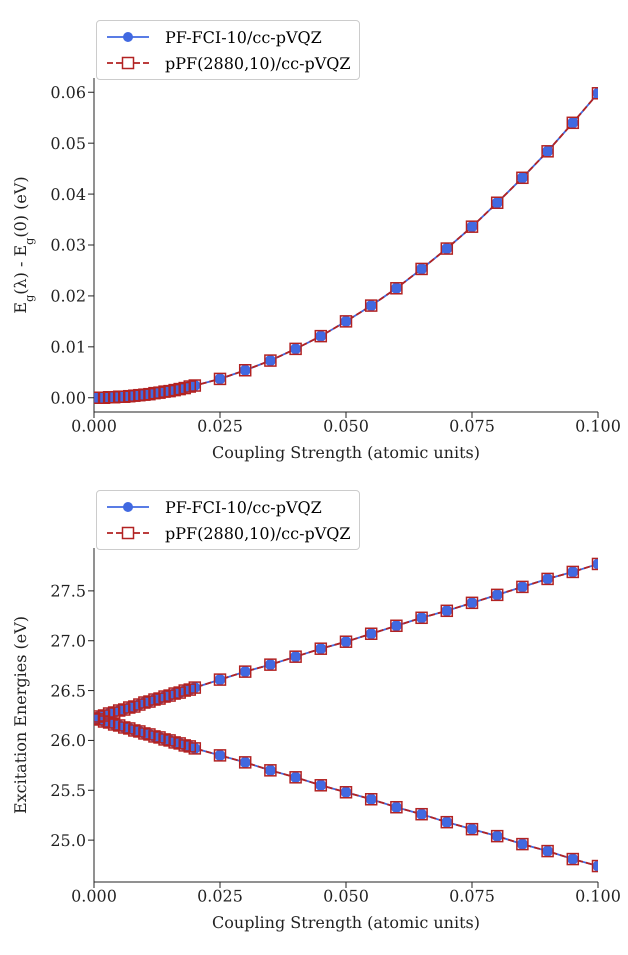 The width and height of the screenshot is (628, 955). Describe the element at coordinates (68, 347) in the screenshot. I see `y-tick-label: 0.01` at that location.